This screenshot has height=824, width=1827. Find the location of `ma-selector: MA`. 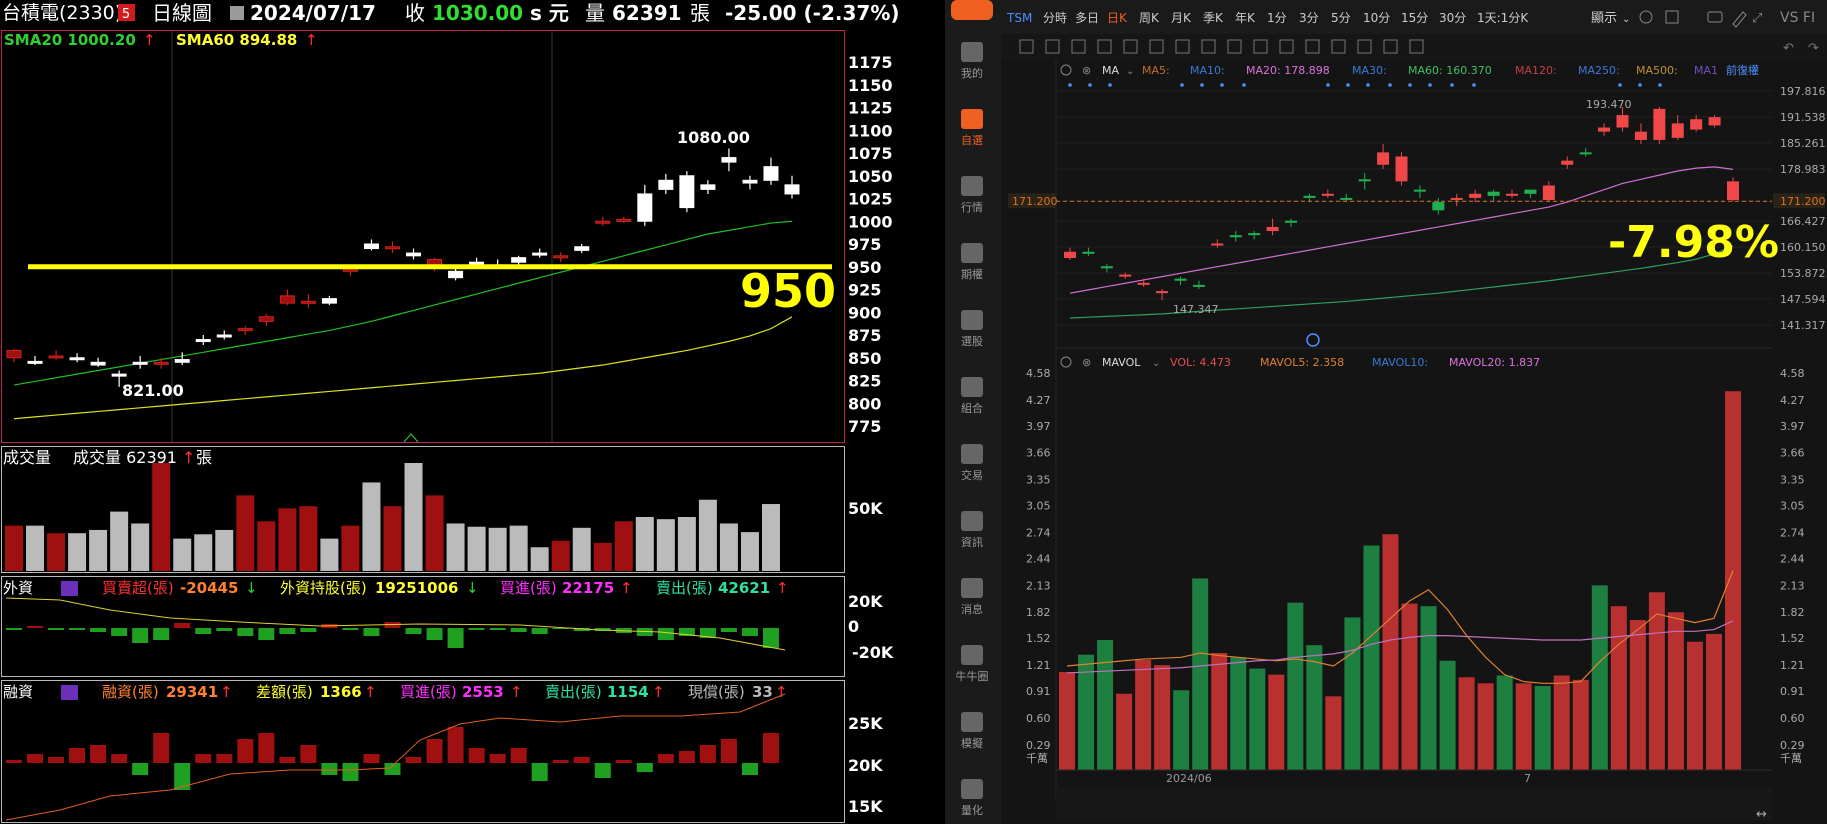

ma-selector: MA is located at coordinates (1110, 70).